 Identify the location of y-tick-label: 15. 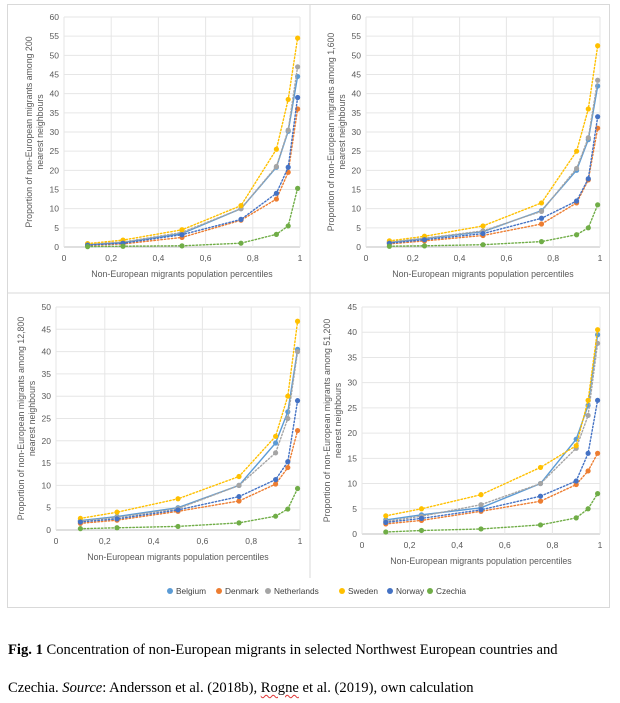
(55, 190).